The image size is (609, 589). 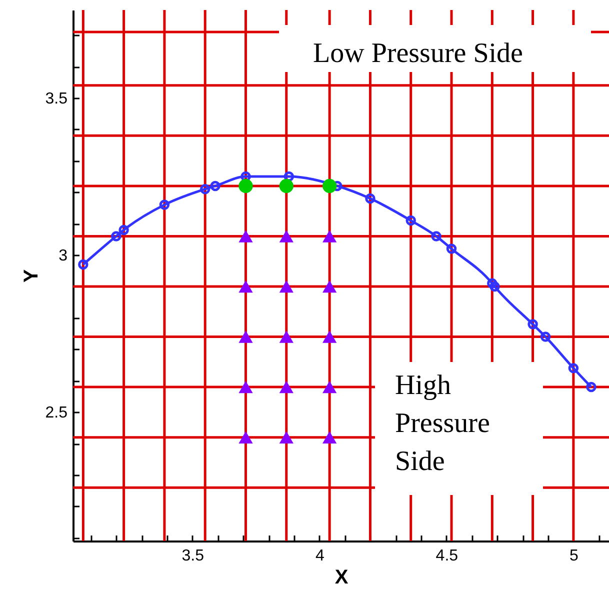 What do you see at coordinates (418, 53) in the screenshot?
I see `annotation: Low Pressure Side` at bounding box center [418, 53].